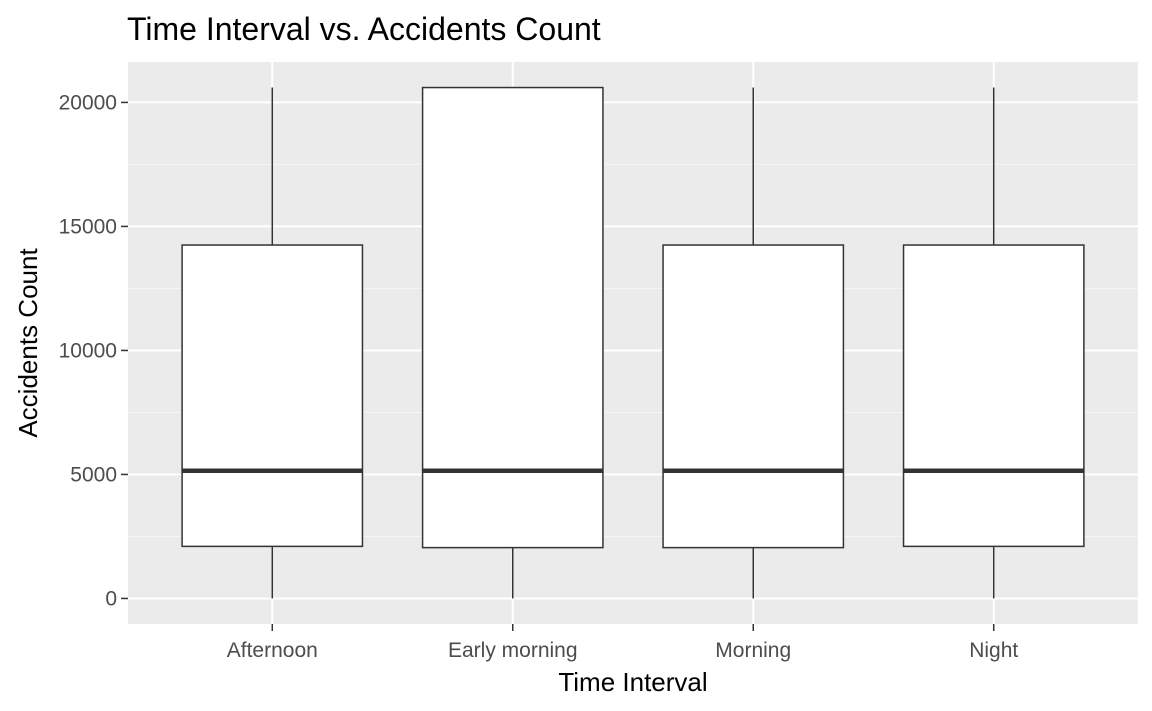 The image size is (1152, 711). What do you see at coordinates (364, 29) in the screenshot?
I see `chart-title: Time Interval vs. Accidents Count` at bounding box center [364, 29].